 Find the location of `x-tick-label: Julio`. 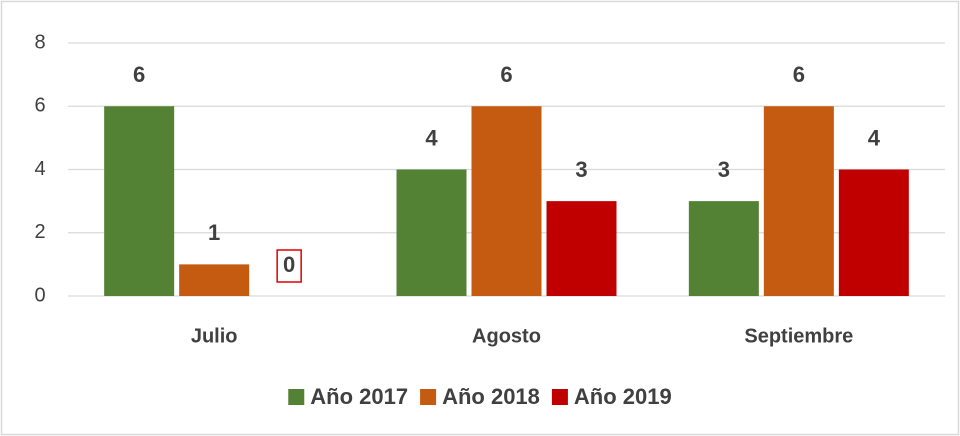

x-tick-label: Julio is located at coordinates (214, 336).